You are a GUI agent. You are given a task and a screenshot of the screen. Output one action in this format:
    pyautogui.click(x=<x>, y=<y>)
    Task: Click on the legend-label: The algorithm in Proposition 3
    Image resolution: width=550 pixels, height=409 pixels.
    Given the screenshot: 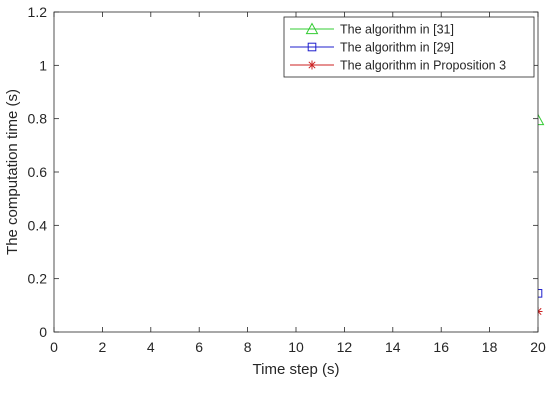 What is the action you would take?
    pyautogui.click(x=423, y=66)
    